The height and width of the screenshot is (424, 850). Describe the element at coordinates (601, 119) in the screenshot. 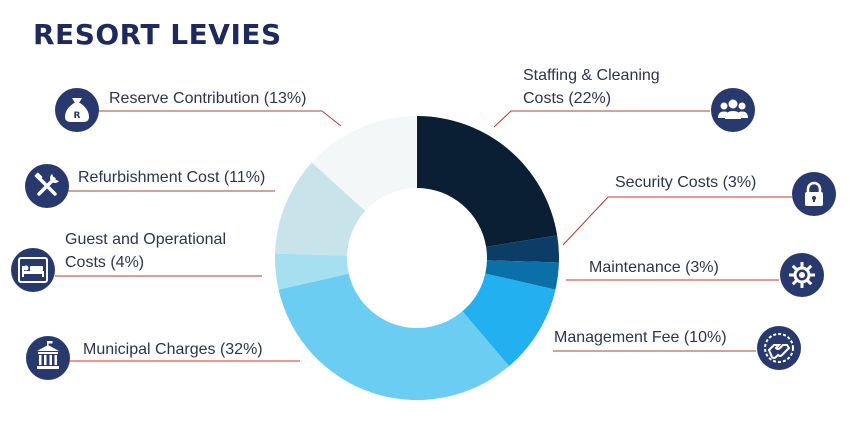

I see `leader-line-staffing-cleaning-costs` at that location.